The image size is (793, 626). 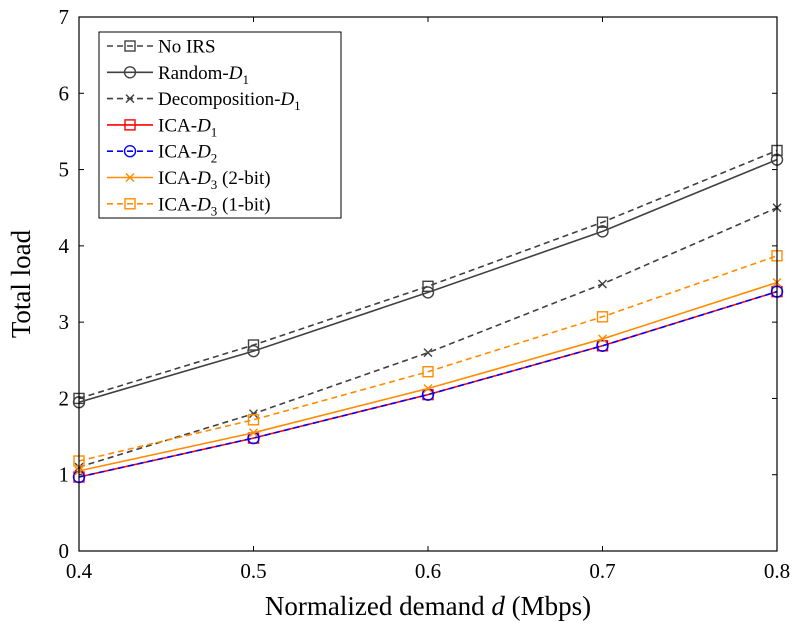 I want to click on y-axis-title: Total load, so click(x=21, y=283).